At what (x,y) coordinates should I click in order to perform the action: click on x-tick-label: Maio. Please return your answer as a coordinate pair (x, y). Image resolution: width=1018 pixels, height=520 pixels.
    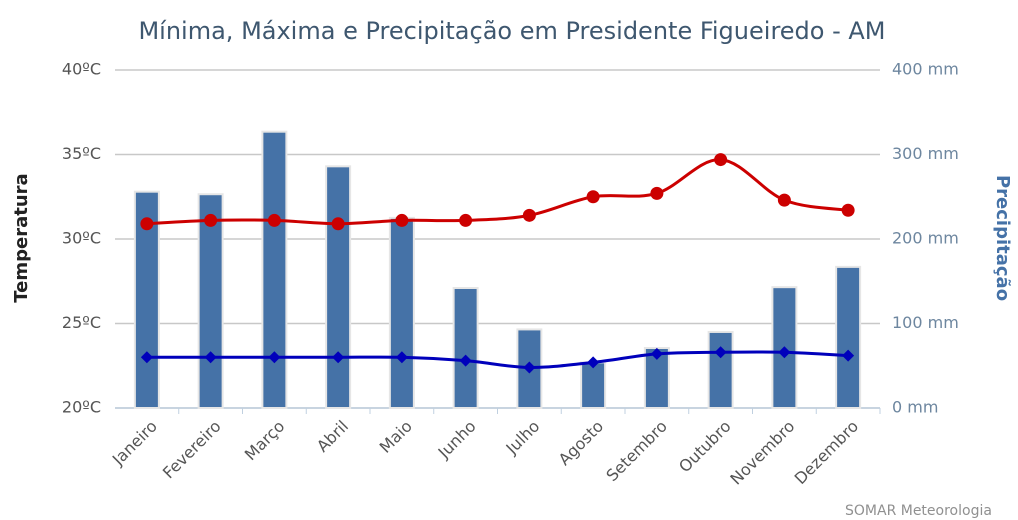
    Looking at the image, I should click on (396, 437).